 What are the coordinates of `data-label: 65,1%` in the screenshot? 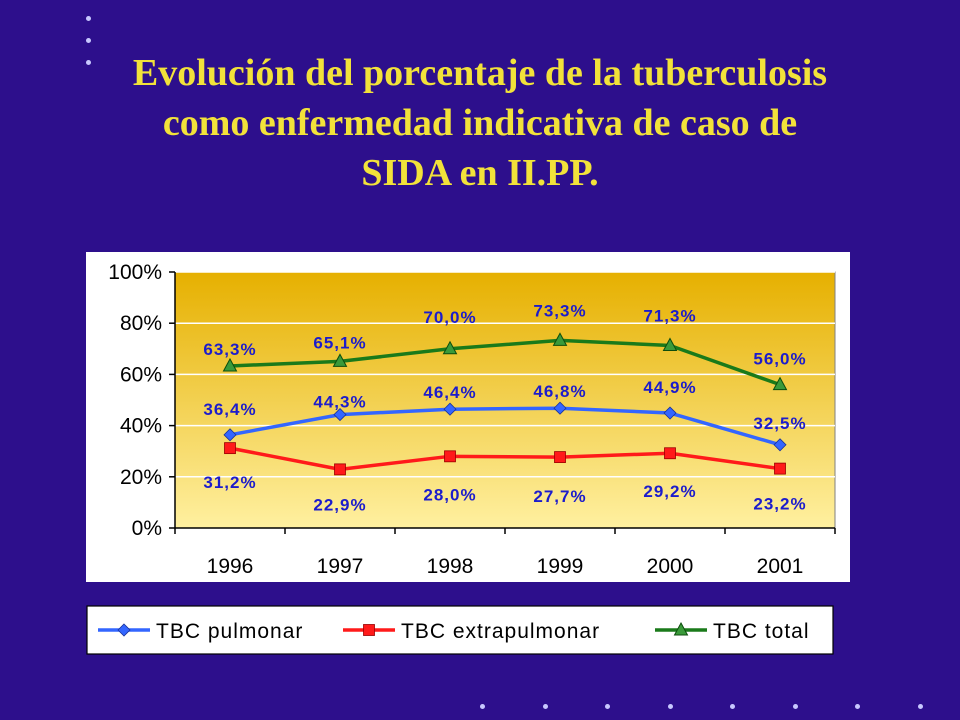 It's located at (339, 342).